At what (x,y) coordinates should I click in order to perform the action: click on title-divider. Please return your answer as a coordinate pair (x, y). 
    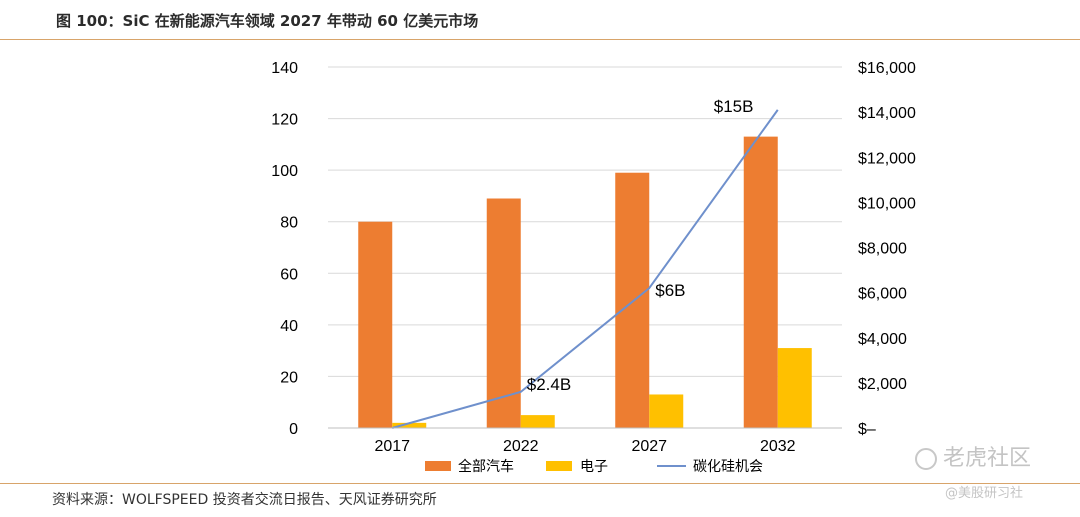
    Looking at the image, I should click on (540, 39).